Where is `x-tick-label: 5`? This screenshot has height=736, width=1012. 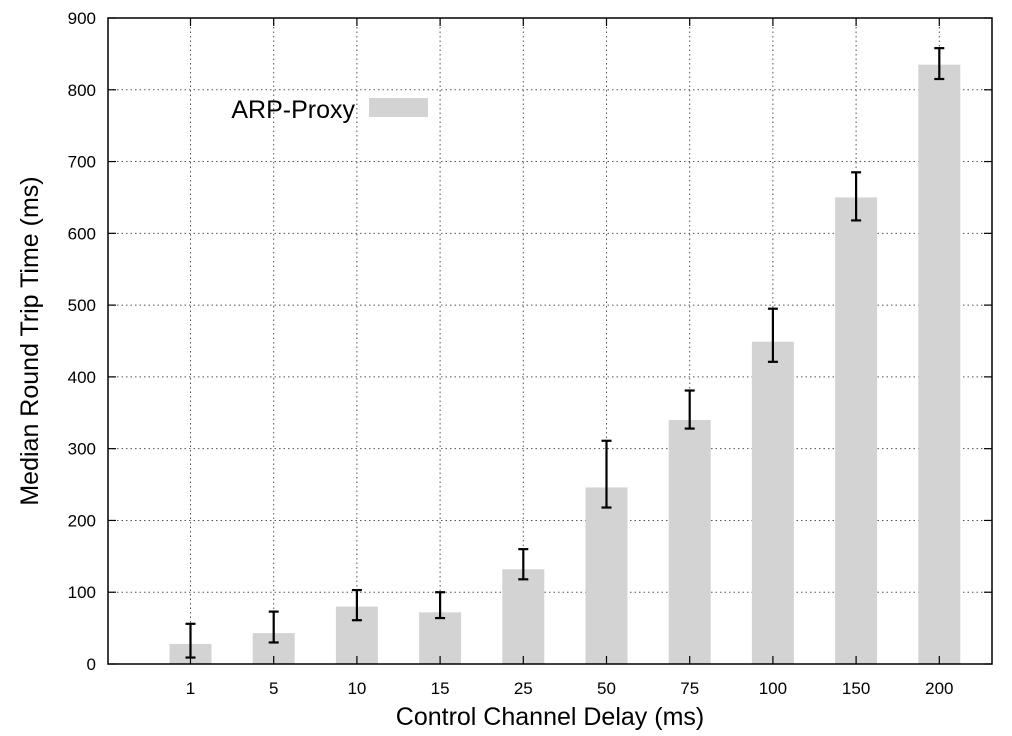 x-tick-label: 5 is located at coordinates (273, 688).